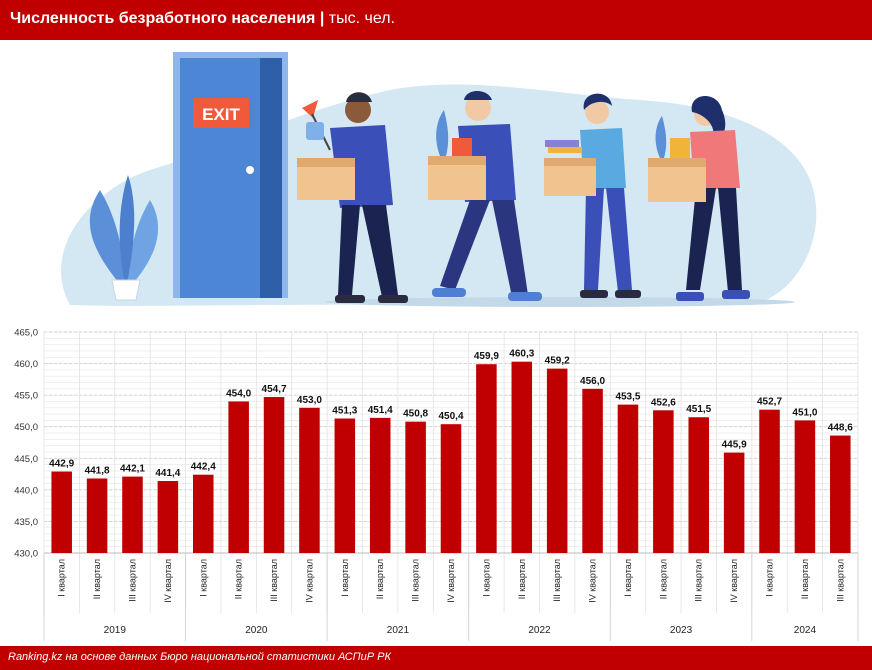  What do you see at coordinates (230, 175) in the screenshot?
I see `exit-door: EXIT` at bounding box center [230, 175].